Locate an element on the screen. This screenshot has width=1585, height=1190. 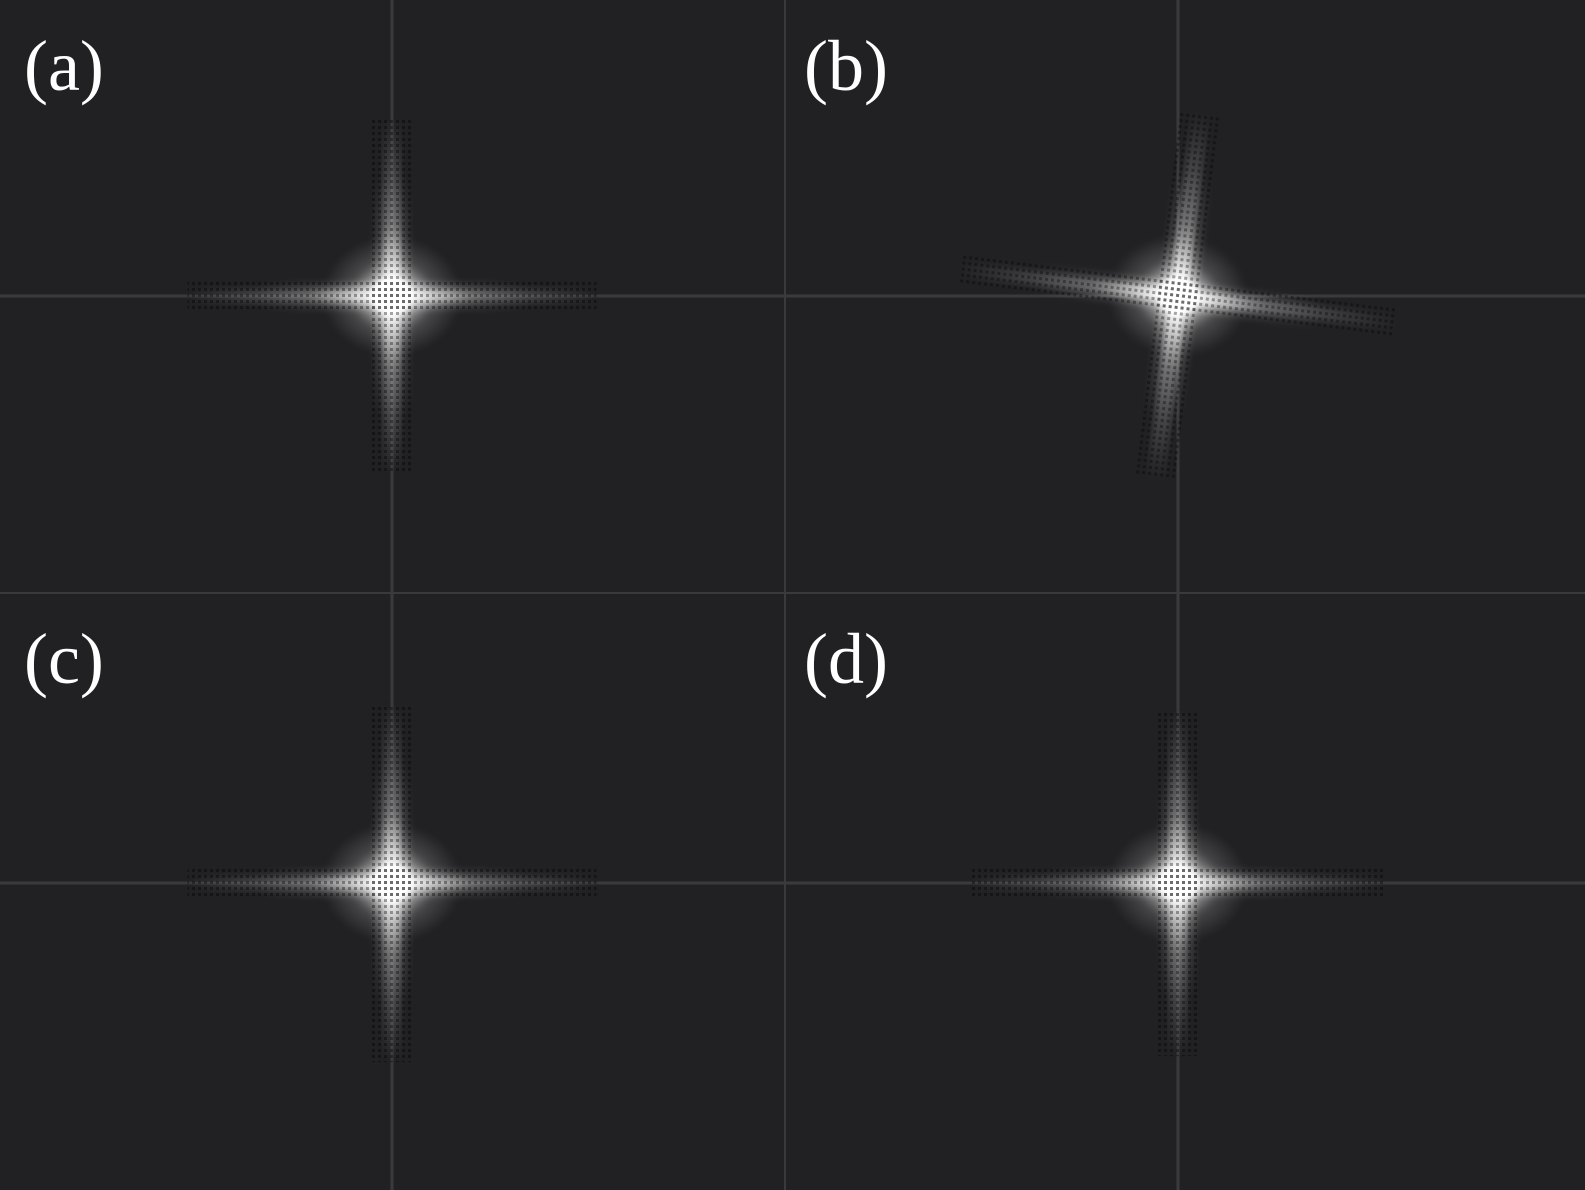
panel-label-c: (c) is located at coordinates (64, 659).